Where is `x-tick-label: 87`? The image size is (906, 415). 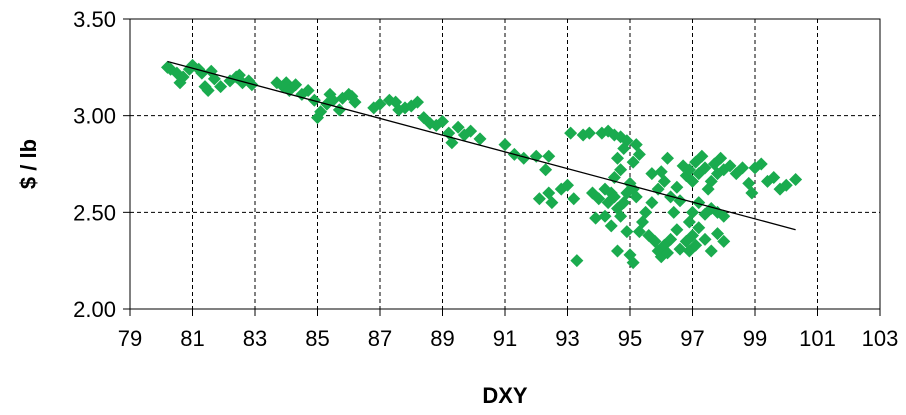 x-tick-label: 87 is located at coordinates (380, 338).